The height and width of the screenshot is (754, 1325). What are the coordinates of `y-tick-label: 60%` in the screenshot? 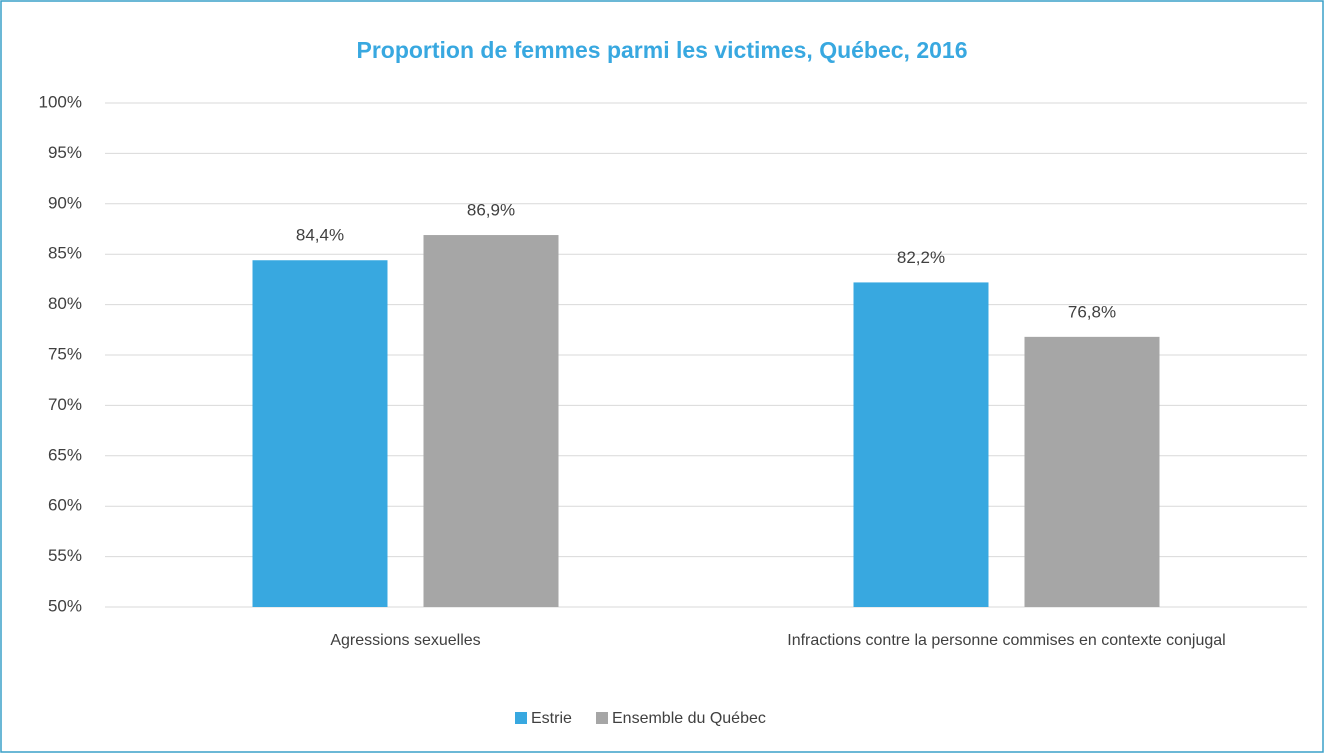 It's located at (65, 505).